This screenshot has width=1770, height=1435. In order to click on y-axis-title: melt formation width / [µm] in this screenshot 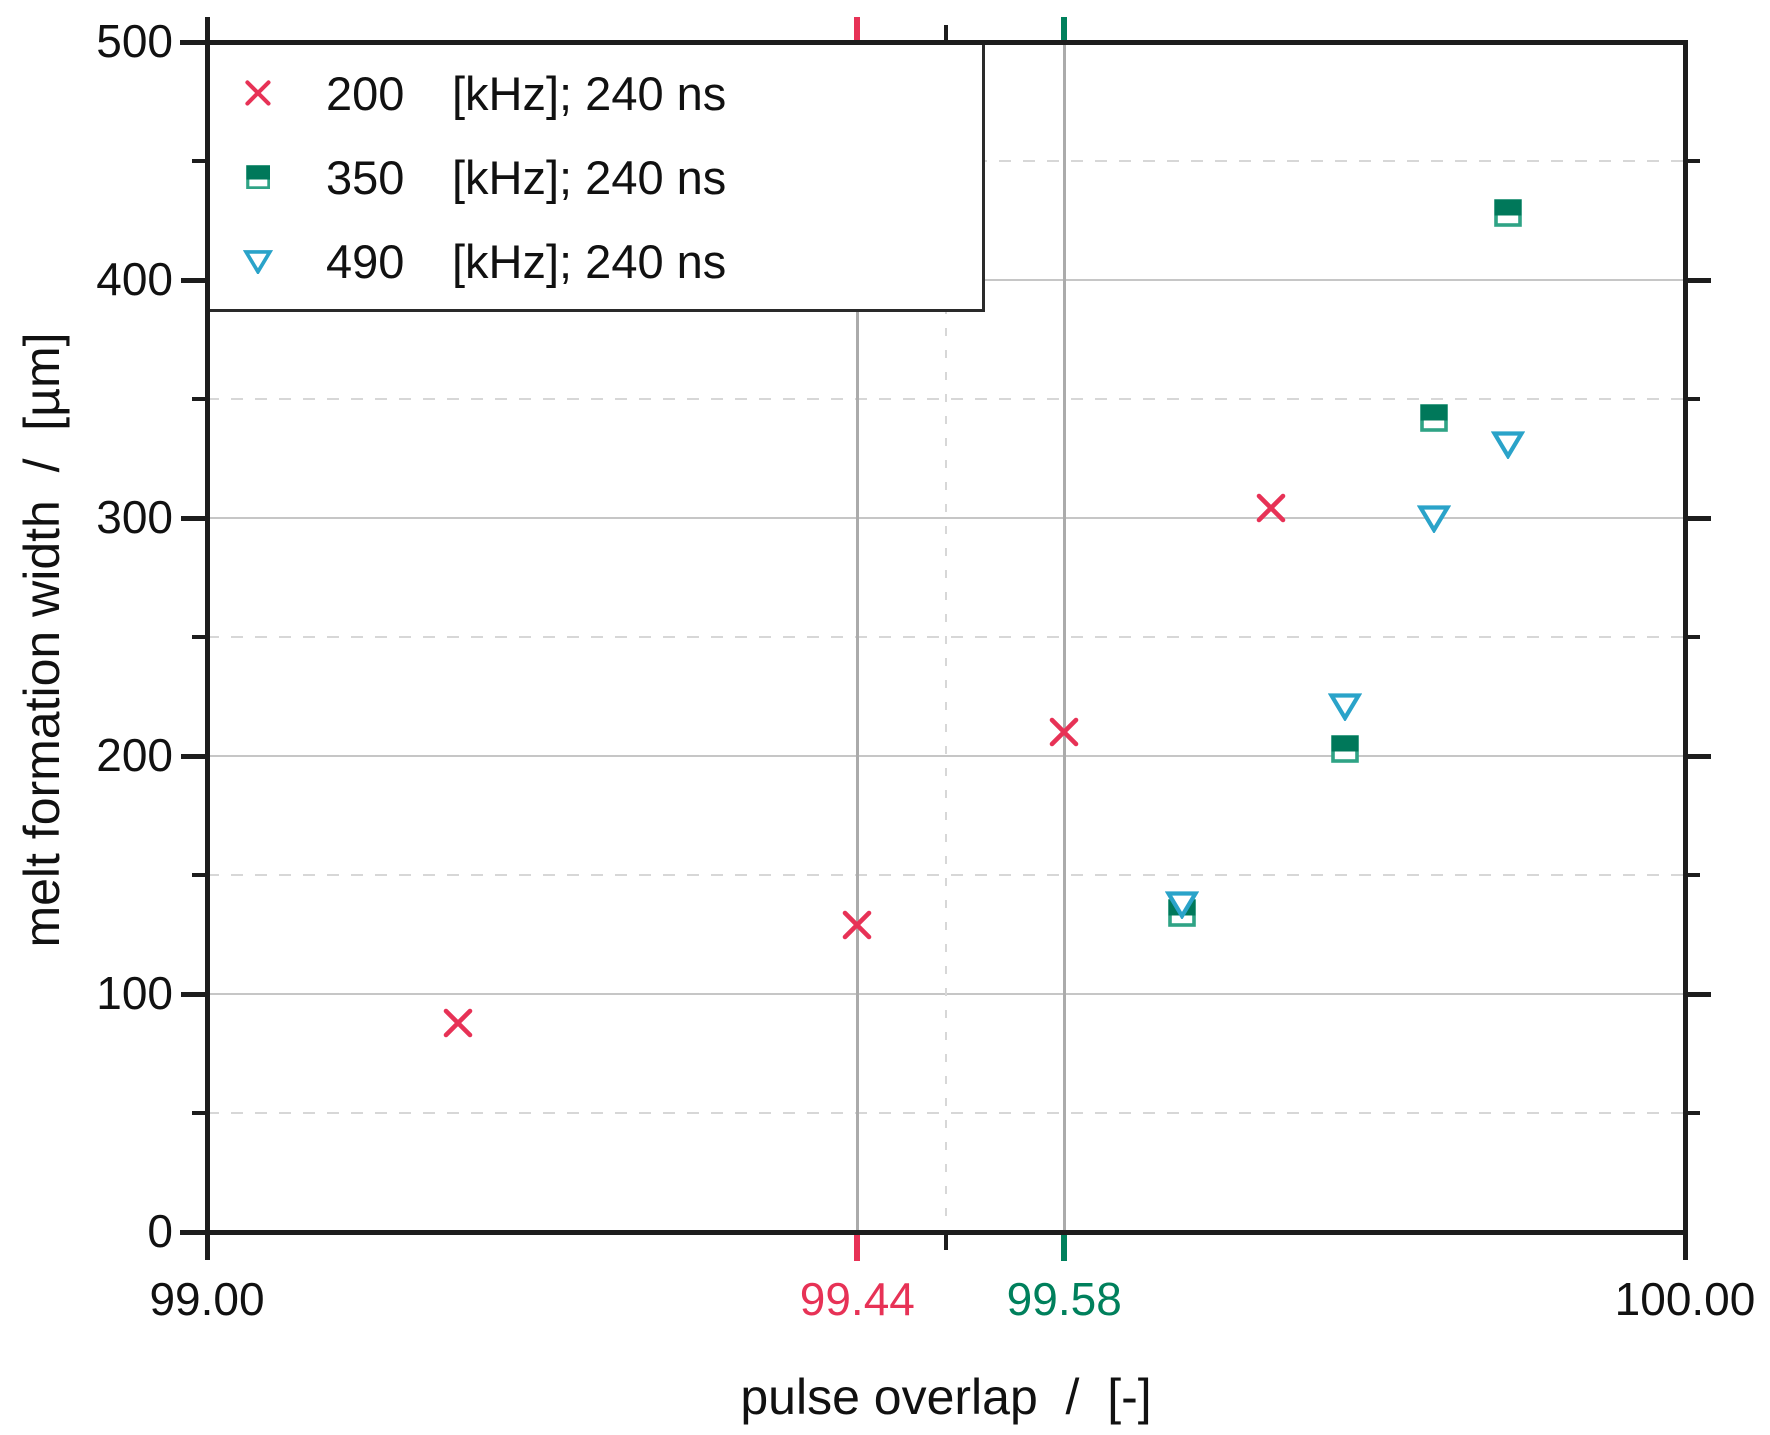, I will do `click(42, 640)`.